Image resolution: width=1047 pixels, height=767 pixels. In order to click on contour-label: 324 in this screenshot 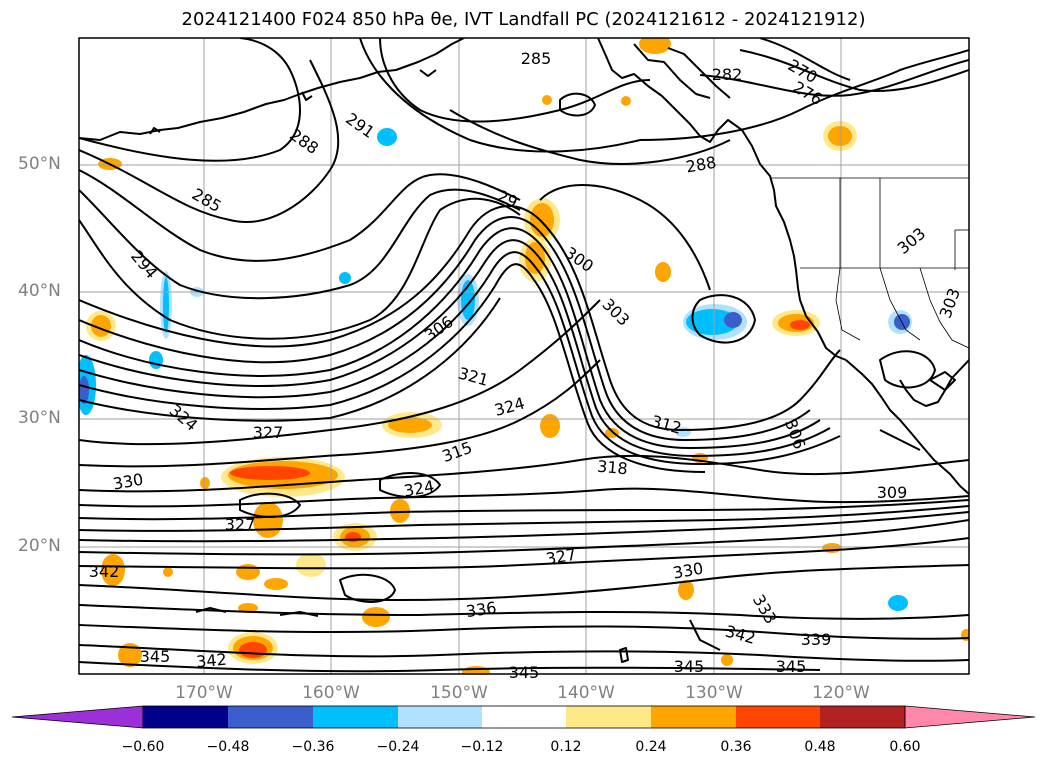, I will do `click(509, 407)`.